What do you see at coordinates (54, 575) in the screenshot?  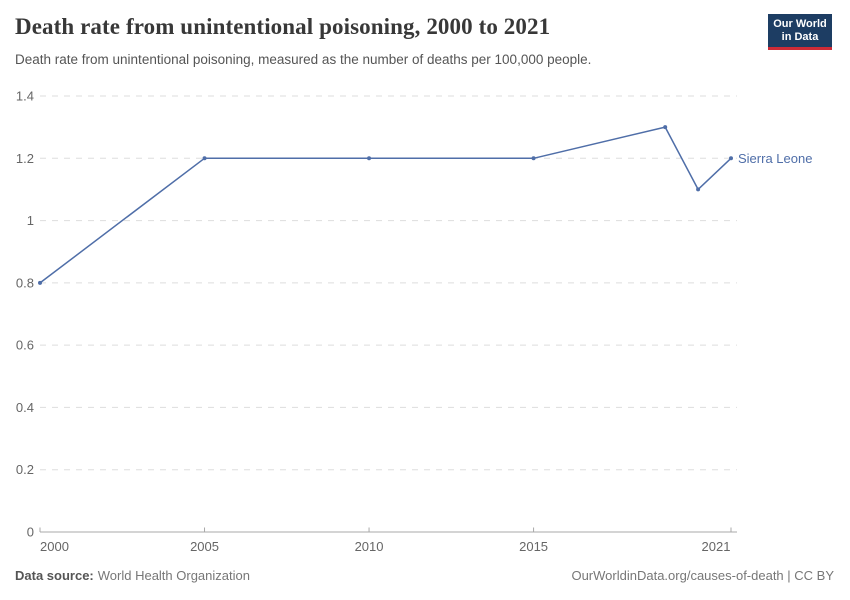 I see `data-source-label: Data source:` at bounding box center [54, 575].